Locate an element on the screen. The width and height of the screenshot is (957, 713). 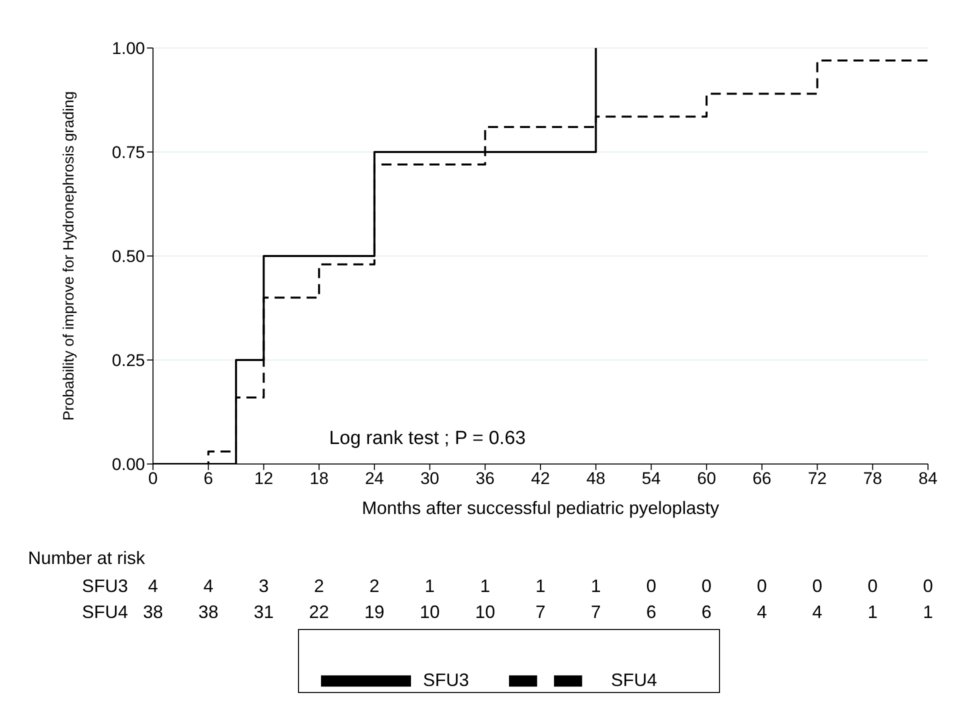
x-tick-label: 0 is located at coordinates (153, 478).